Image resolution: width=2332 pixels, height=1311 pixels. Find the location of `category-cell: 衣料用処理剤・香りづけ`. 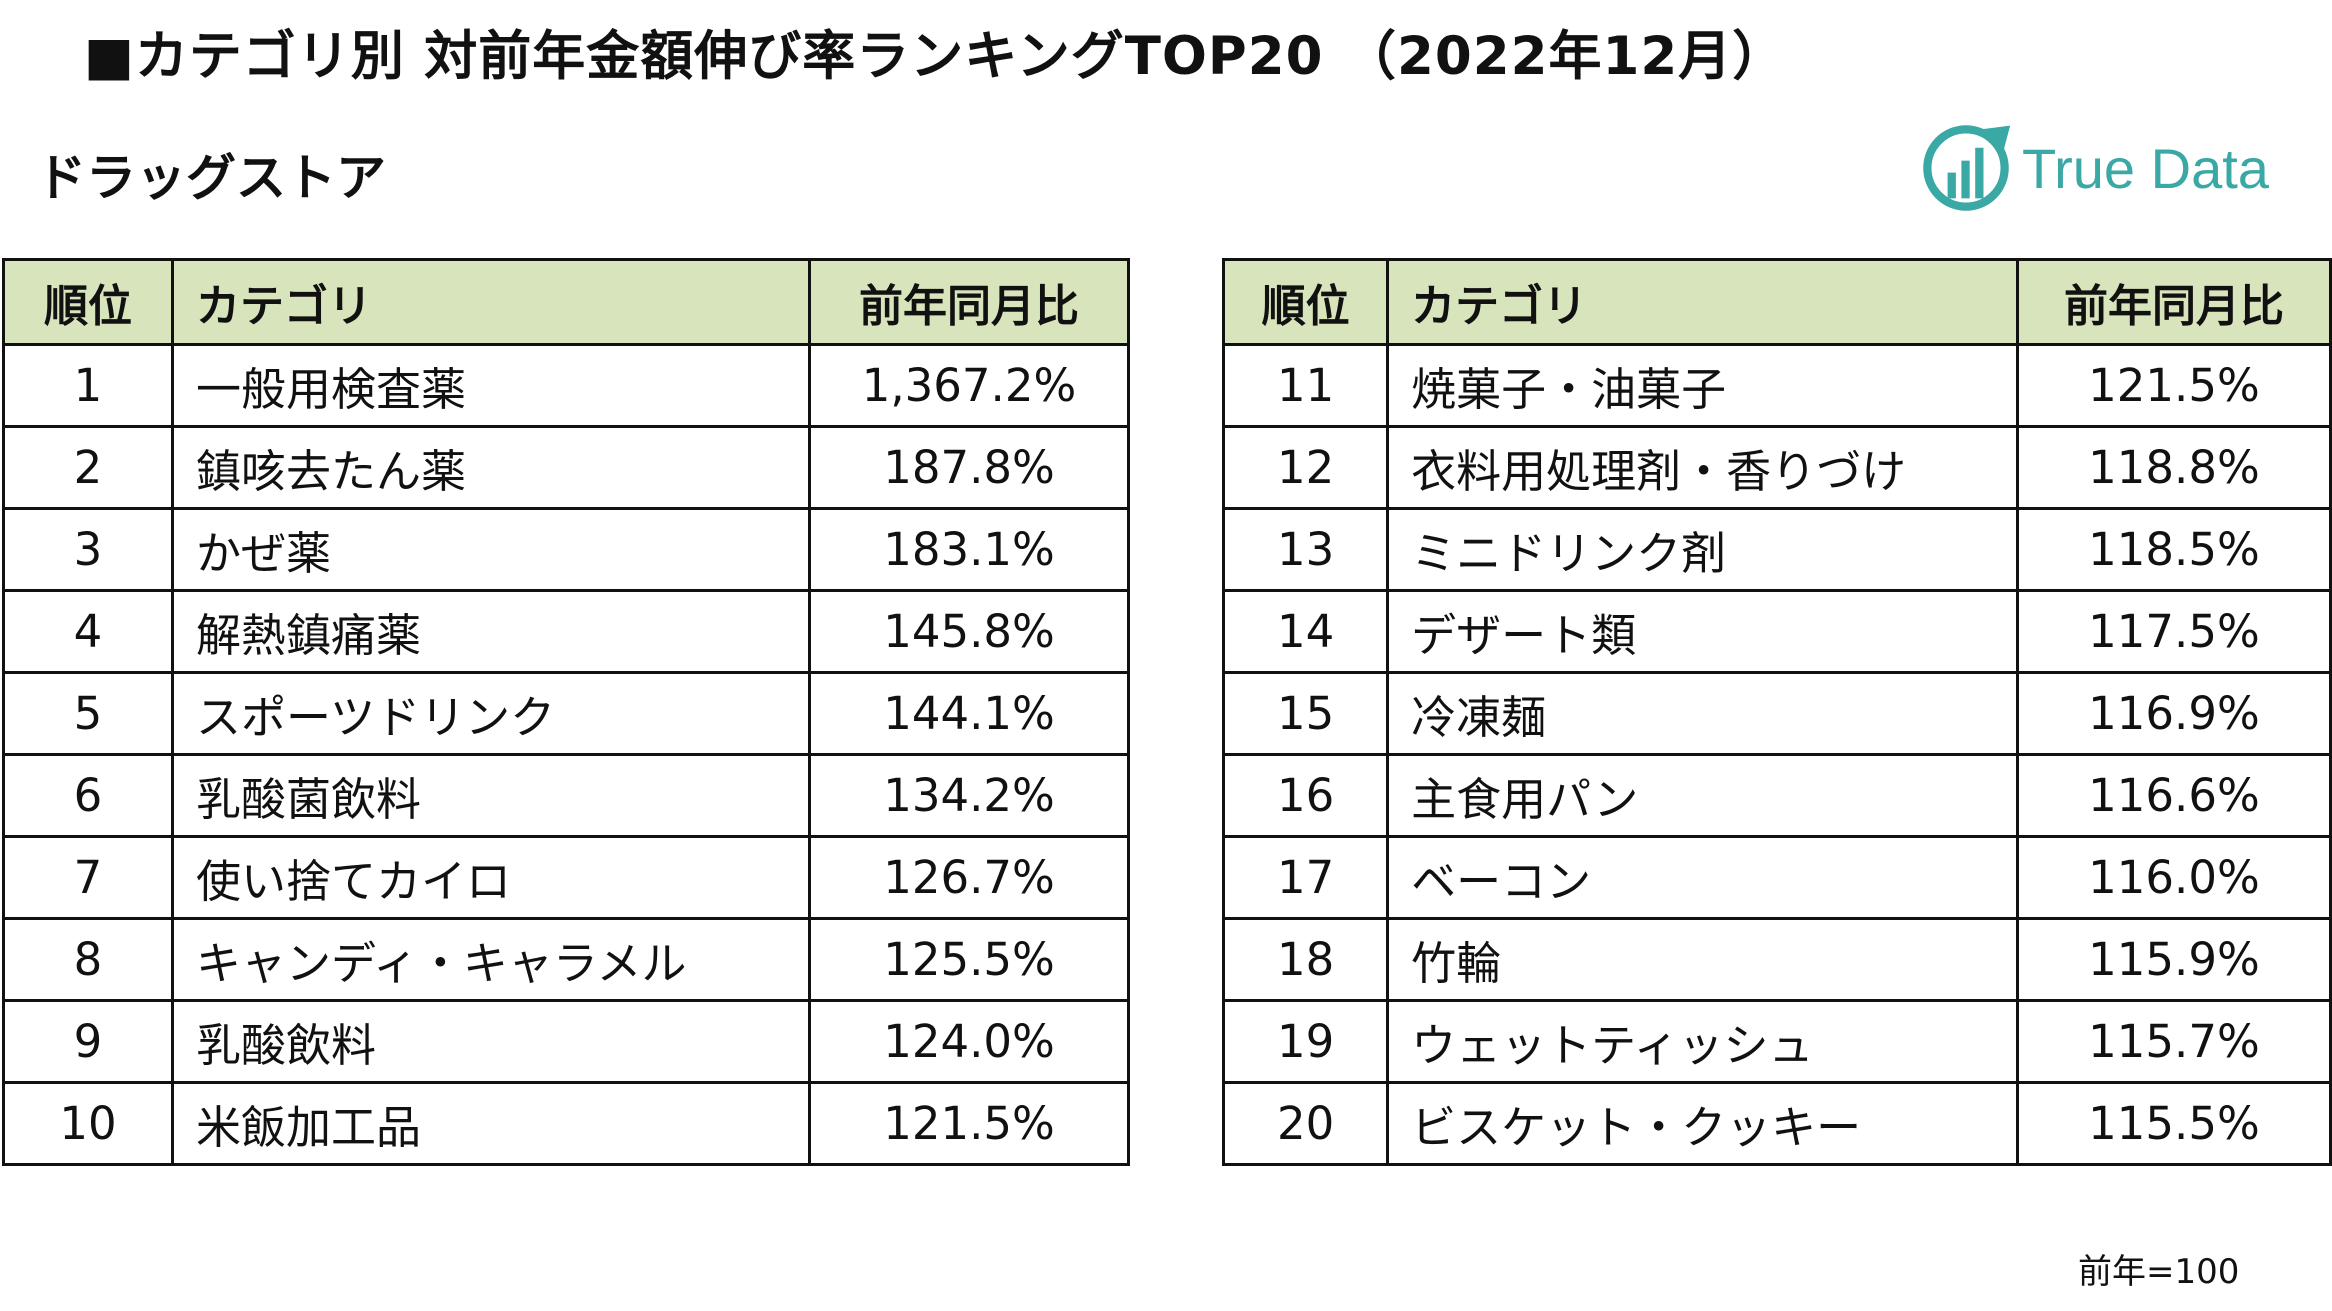

category-cell: 衣料用処理剤・香りづけ is located at coordinates (1702, 467).